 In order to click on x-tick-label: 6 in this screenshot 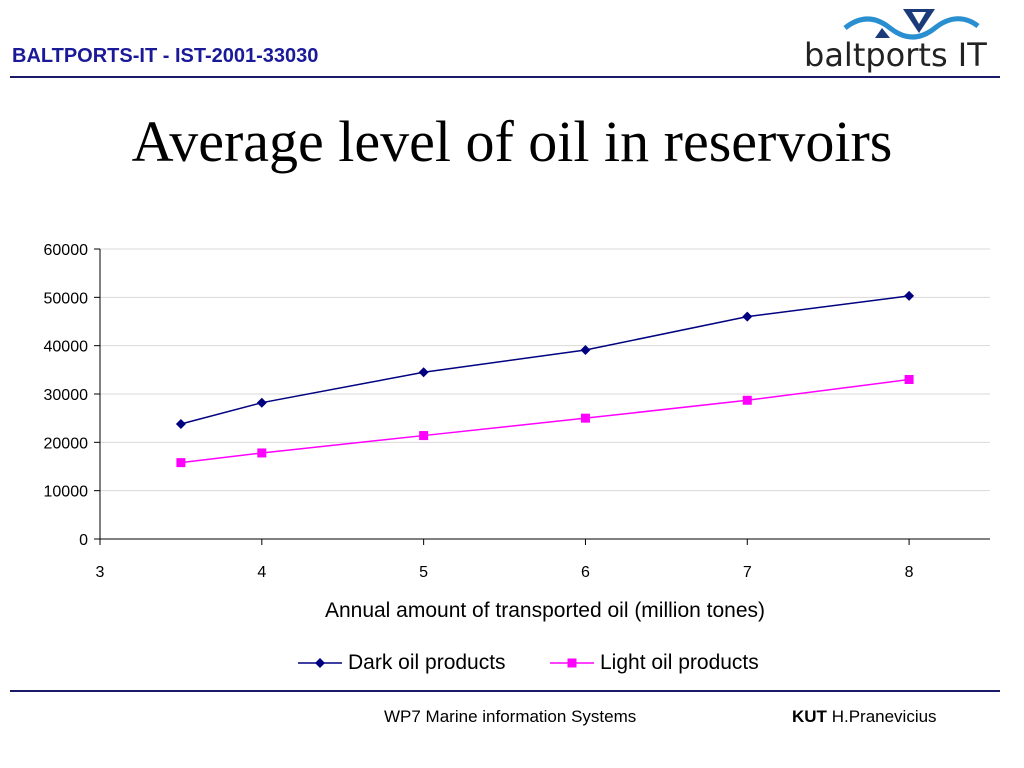, I will do `click(585, 572)`.